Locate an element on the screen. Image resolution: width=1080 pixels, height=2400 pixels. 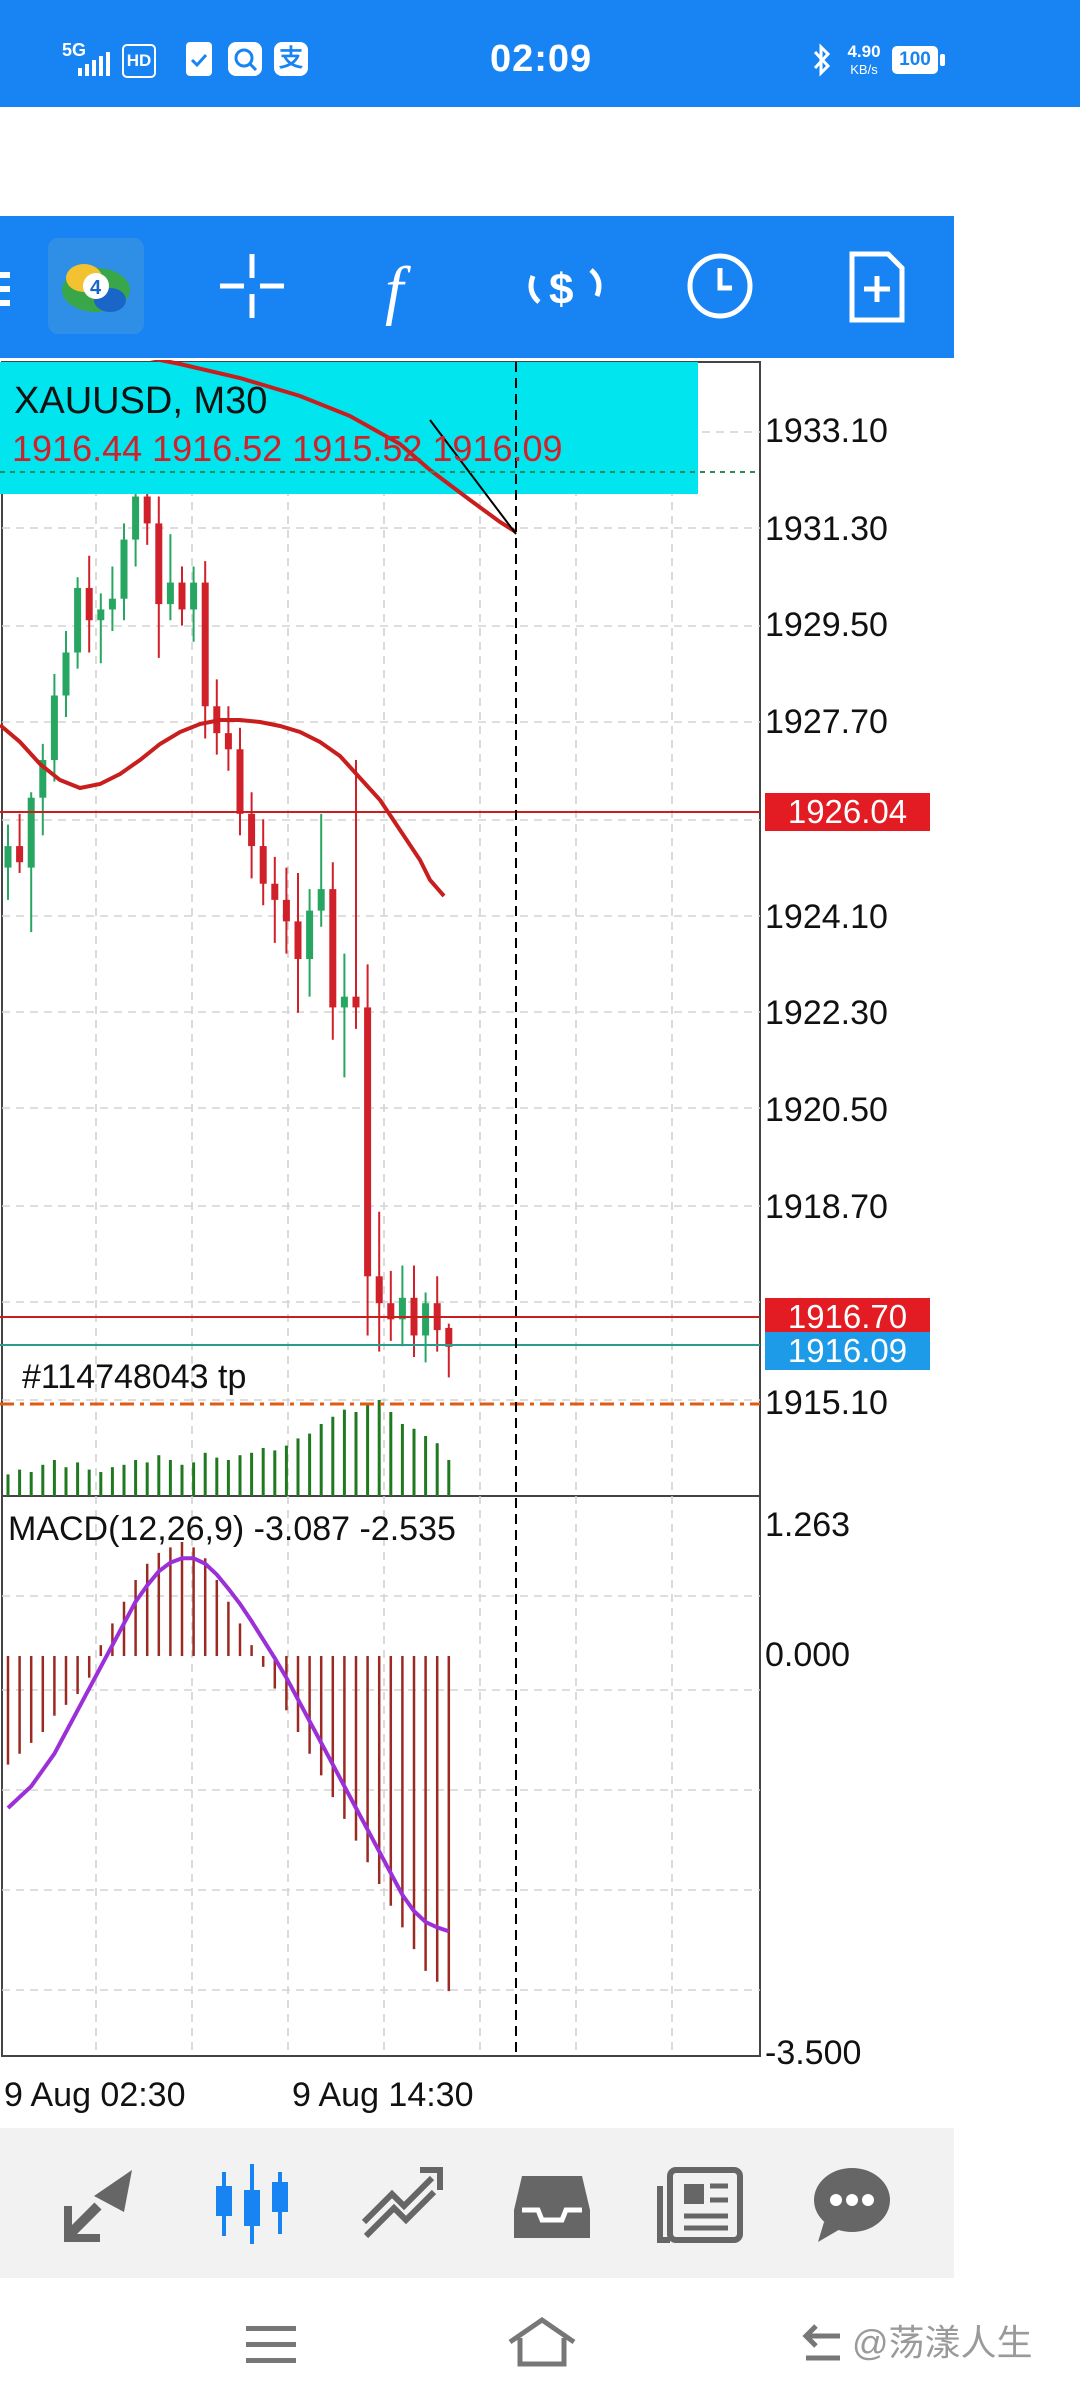
news-icon is located at coordinates (702, 2204).